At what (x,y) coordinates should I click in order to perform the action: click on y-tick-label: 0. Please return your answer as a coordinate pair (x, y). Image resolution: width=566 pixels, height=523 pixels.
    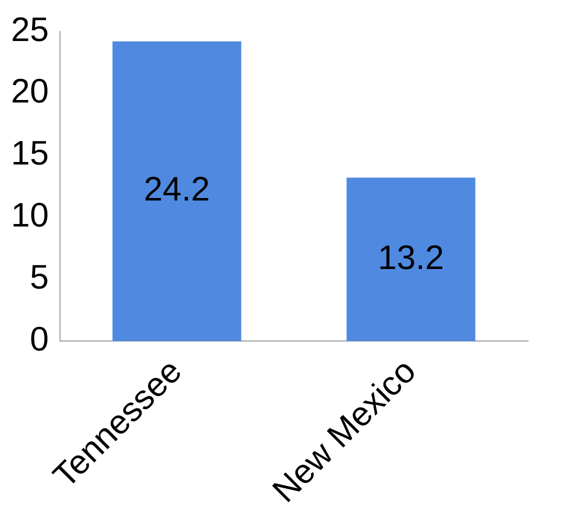
    Looking at the image, I should click on (39, 339).